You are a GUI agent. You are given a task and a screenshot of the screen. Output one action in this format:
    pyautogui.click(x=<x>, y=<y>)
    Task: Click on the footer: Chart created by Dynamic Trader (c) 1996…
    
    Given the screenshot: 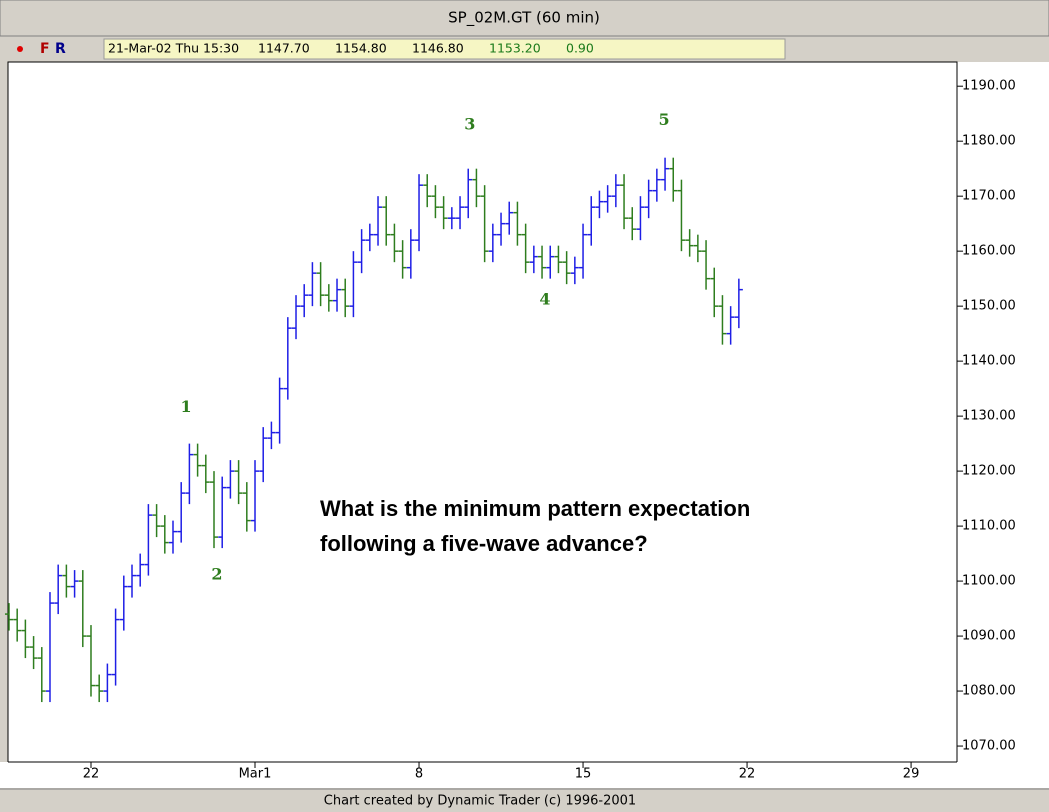 What is the action you would take?
    pyautogui.click(x=480, y=801)
    